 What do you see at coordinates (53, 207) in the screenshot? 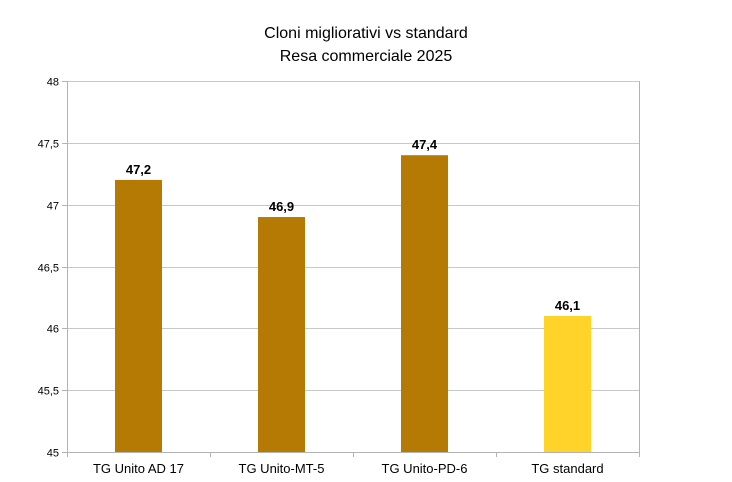
I see `y-tick-label: 47` at bounding box center [53, 207].